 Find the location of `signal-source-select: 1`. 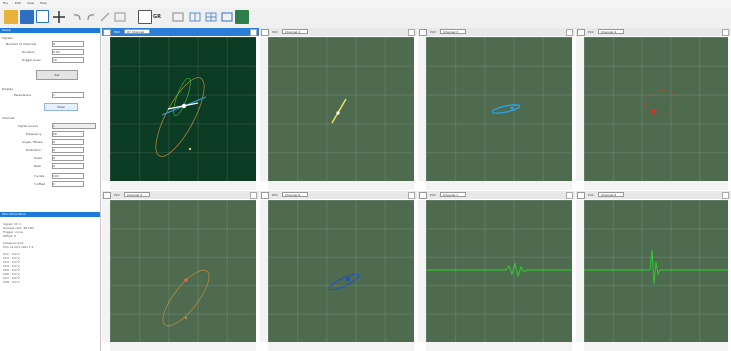

signal-source-select: 1 is located at coordinates (74, 126).